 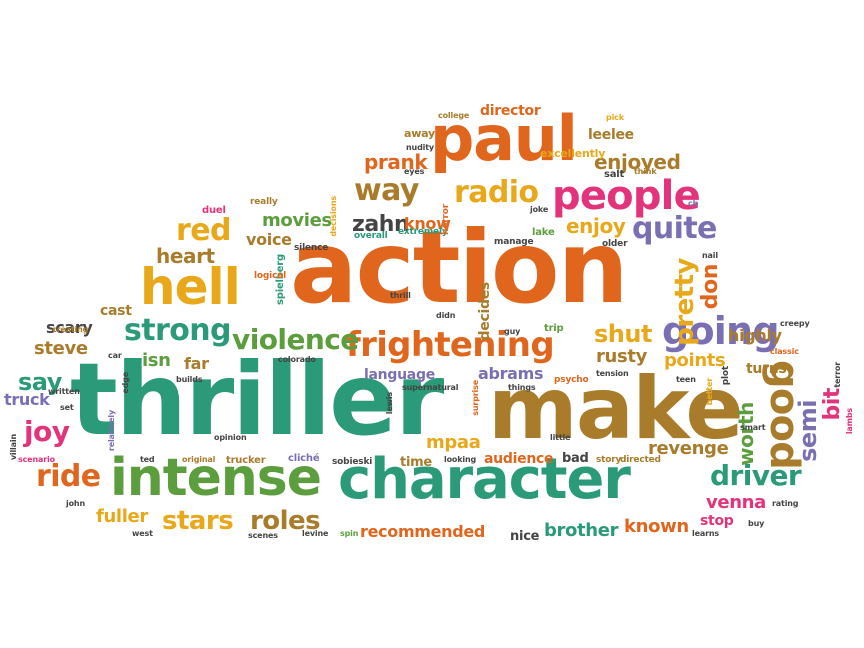 I want to click on word-going: going, so click(x=721, y=331).